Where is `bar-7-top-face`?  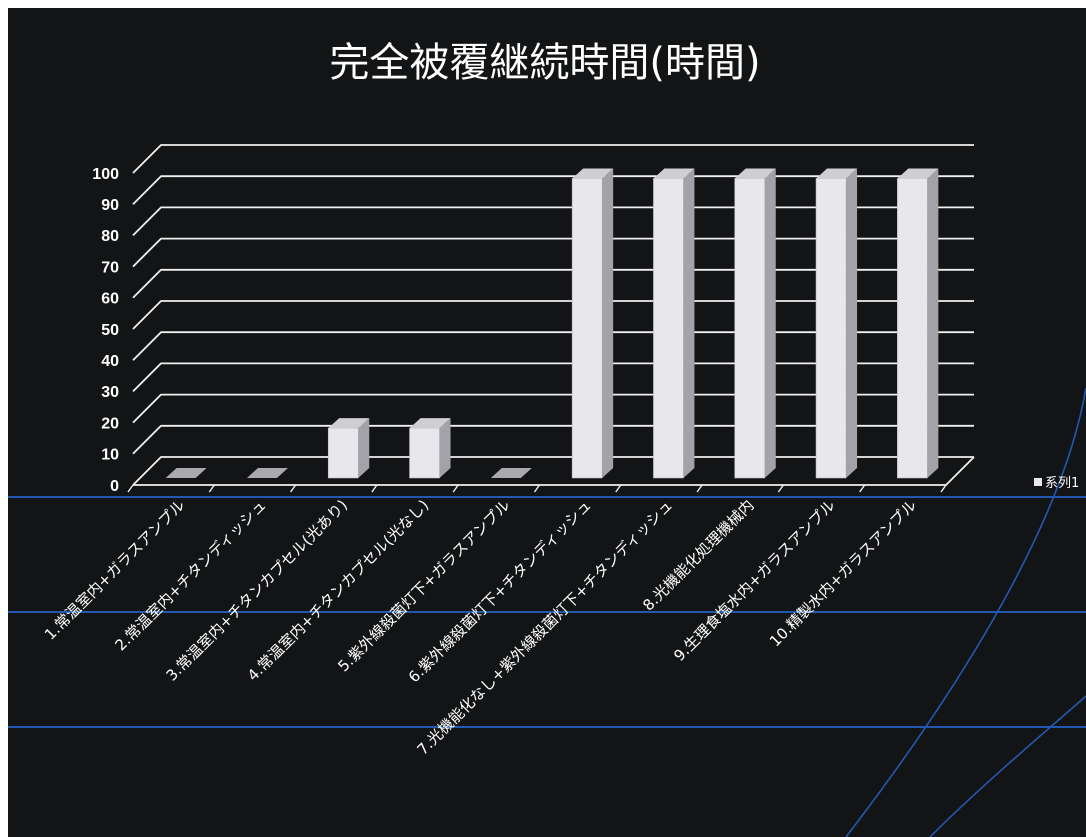 bar-7-top-face is located at coordinates (674, 173).